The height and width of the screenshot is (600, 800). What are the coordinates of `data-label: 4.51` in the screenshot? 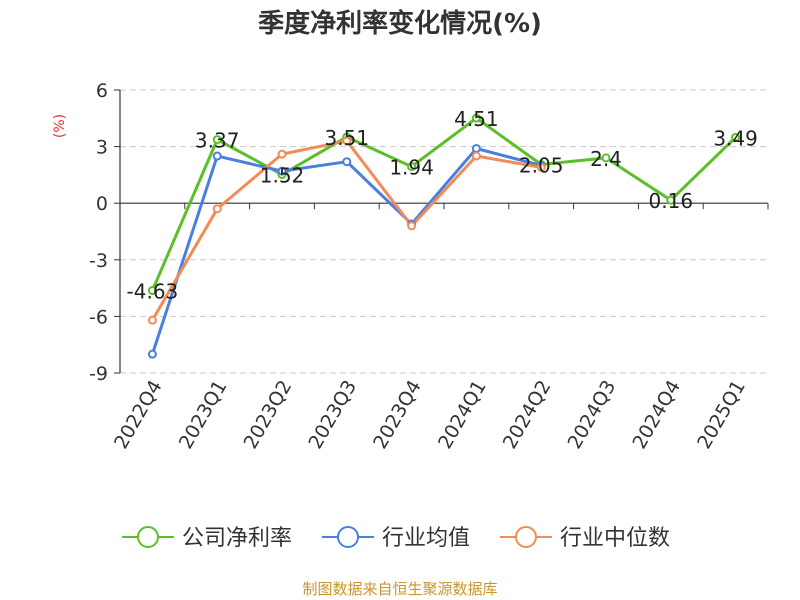 It's located at (476, 119).